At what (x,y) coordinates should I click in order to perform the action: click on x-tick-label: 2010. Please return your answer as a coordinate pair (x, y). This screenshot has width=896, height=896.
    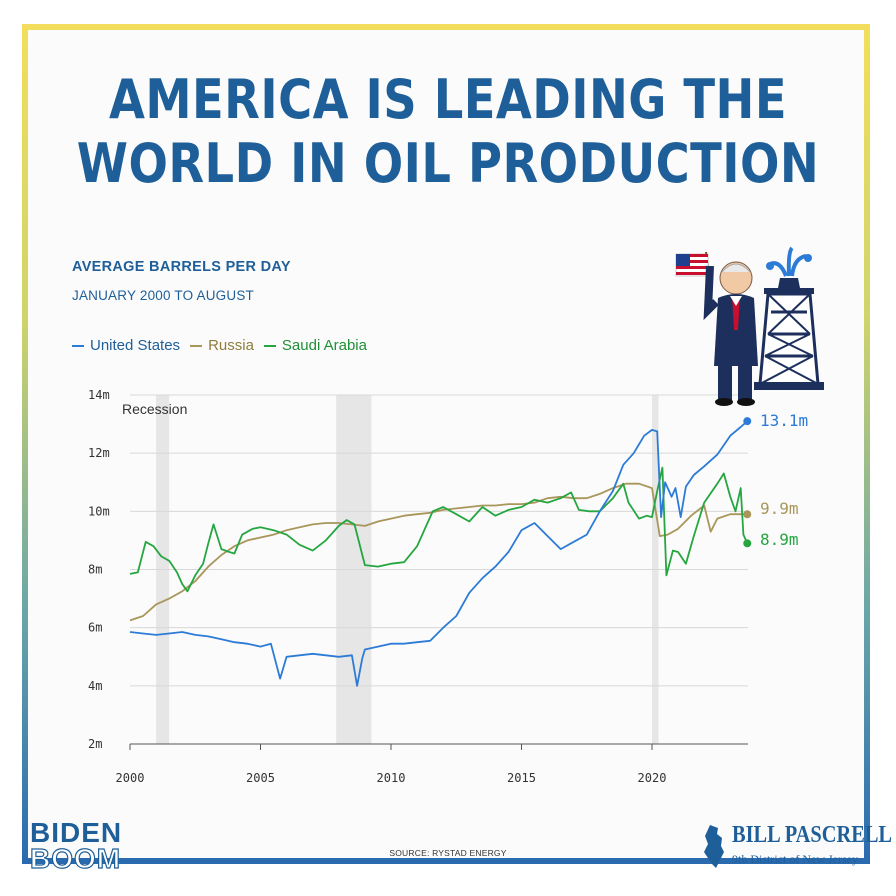
    Looking at the image, I should click on (391, 778).